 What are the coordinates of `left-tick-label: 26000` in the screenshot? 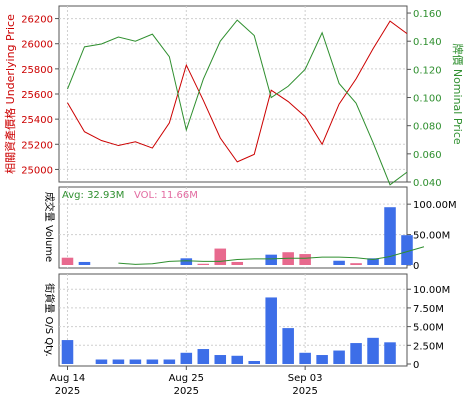 It's located at (37, 45).